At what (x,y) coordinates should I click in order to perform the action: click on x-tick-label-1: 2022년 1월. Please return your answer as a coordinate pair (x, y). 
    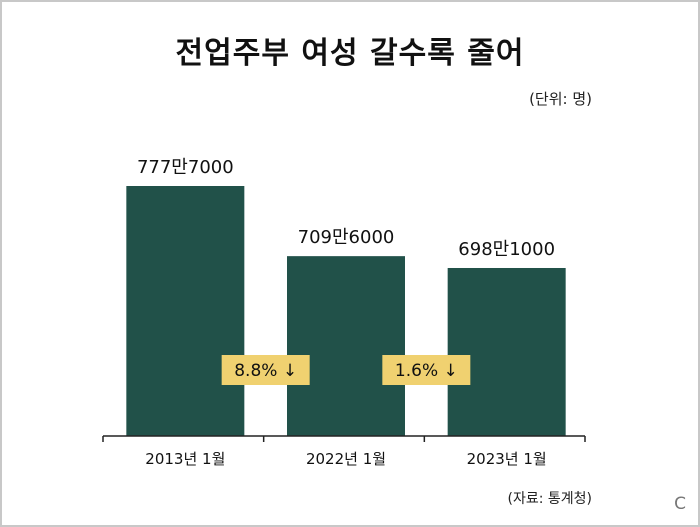
    Looking at the image, I should click on (346, 459).